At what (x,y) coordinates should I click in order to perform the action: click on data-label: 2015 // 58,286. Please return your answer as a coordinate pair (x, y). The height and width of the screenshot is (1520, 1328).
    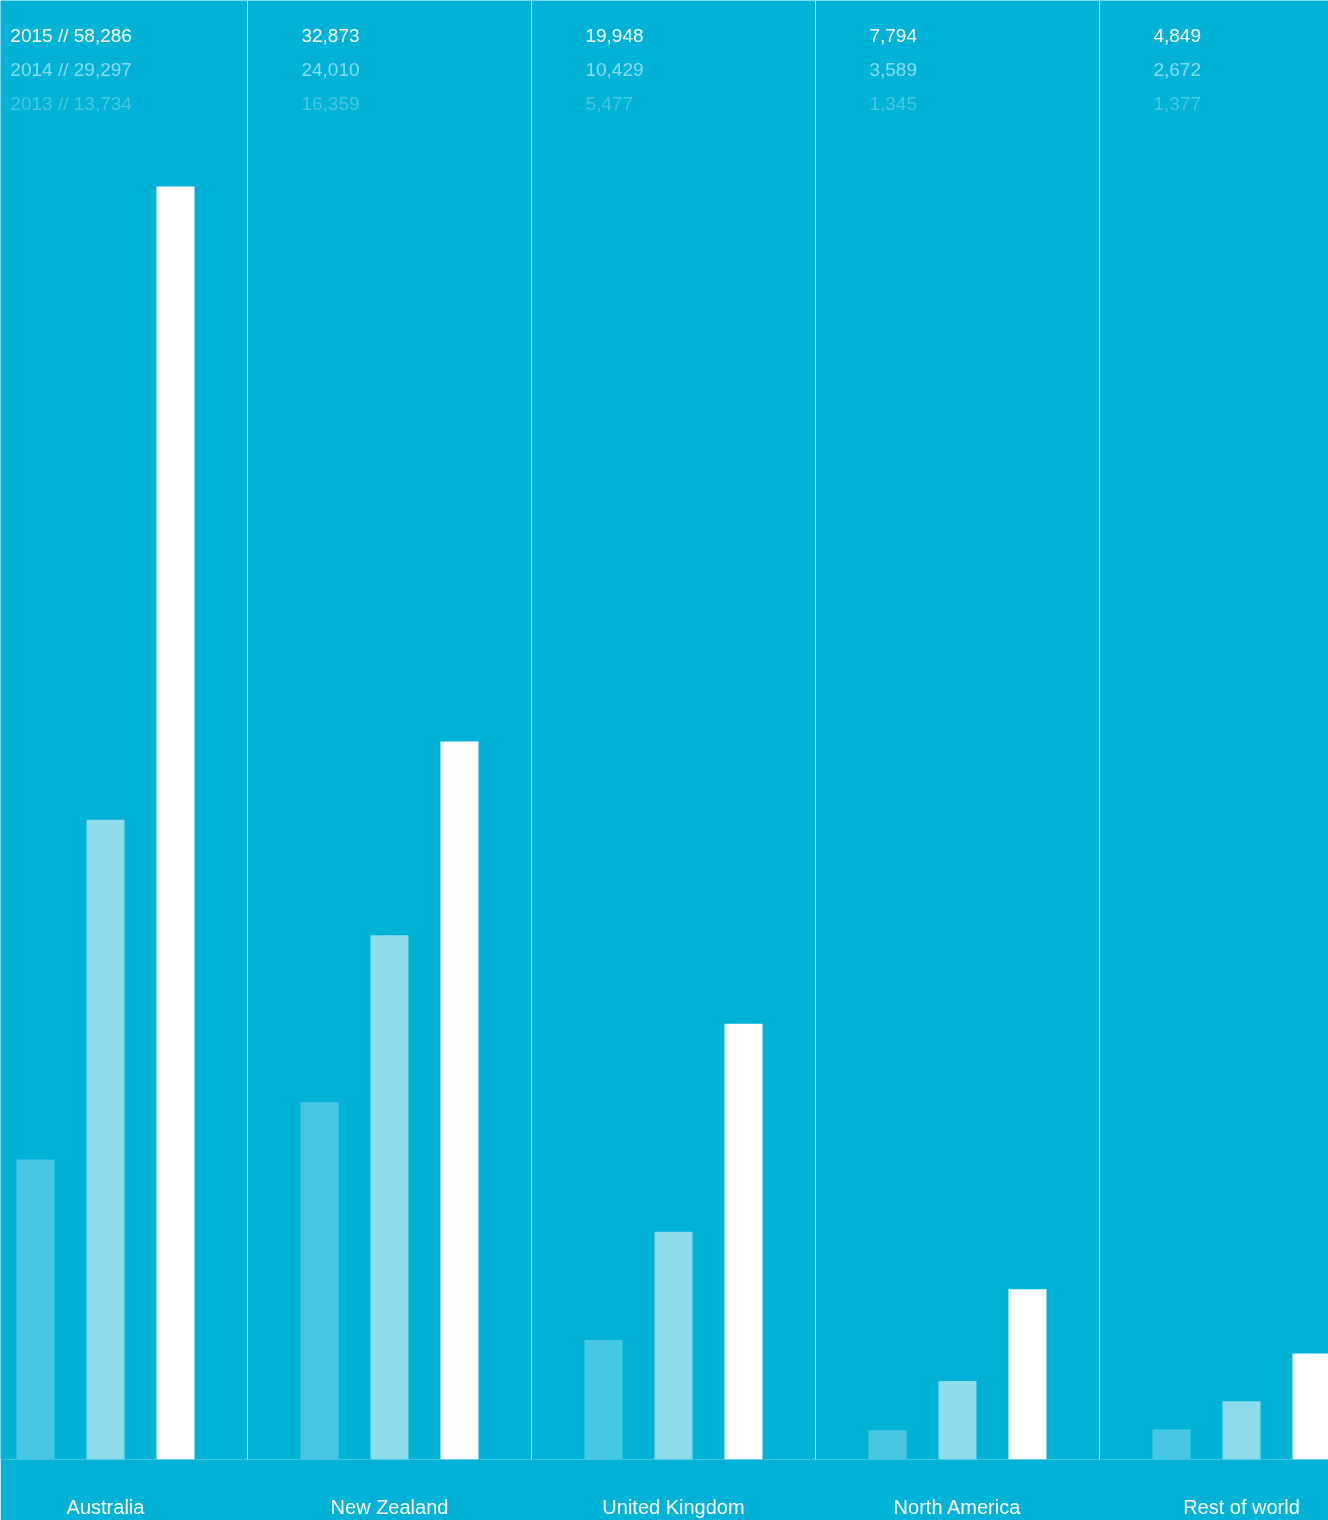
    Looking at the image, I should click on (71, 35).